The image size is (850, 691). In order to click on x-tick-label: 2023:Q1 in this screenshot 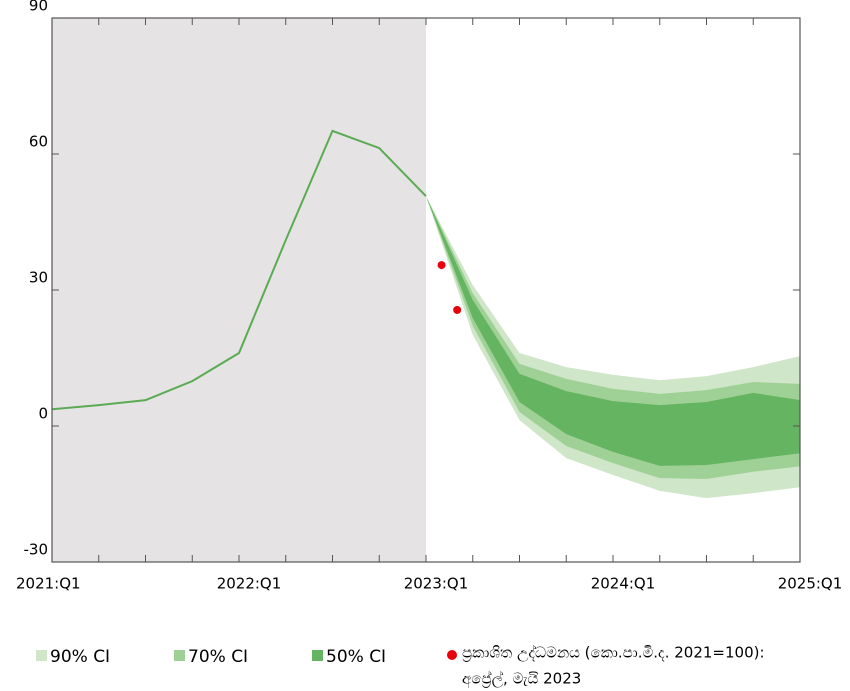, I will do `click(436, 584)`.